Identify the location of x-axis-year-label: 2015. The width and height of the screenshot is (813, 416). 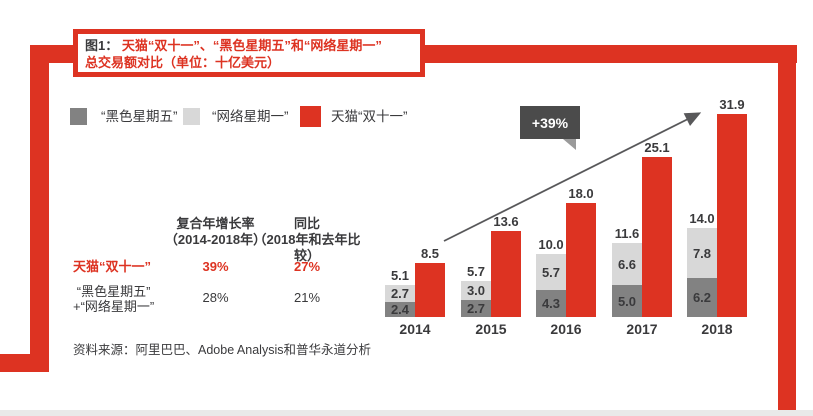
(491, 329).